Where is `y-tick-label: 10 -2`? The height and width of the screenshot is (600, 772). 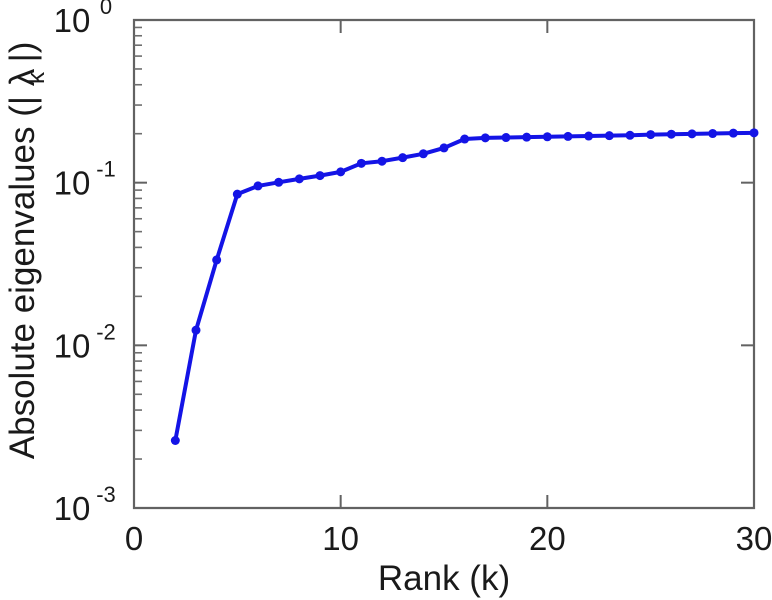 y-tick-label: 10 -2 is located at coordinates (85, 341).